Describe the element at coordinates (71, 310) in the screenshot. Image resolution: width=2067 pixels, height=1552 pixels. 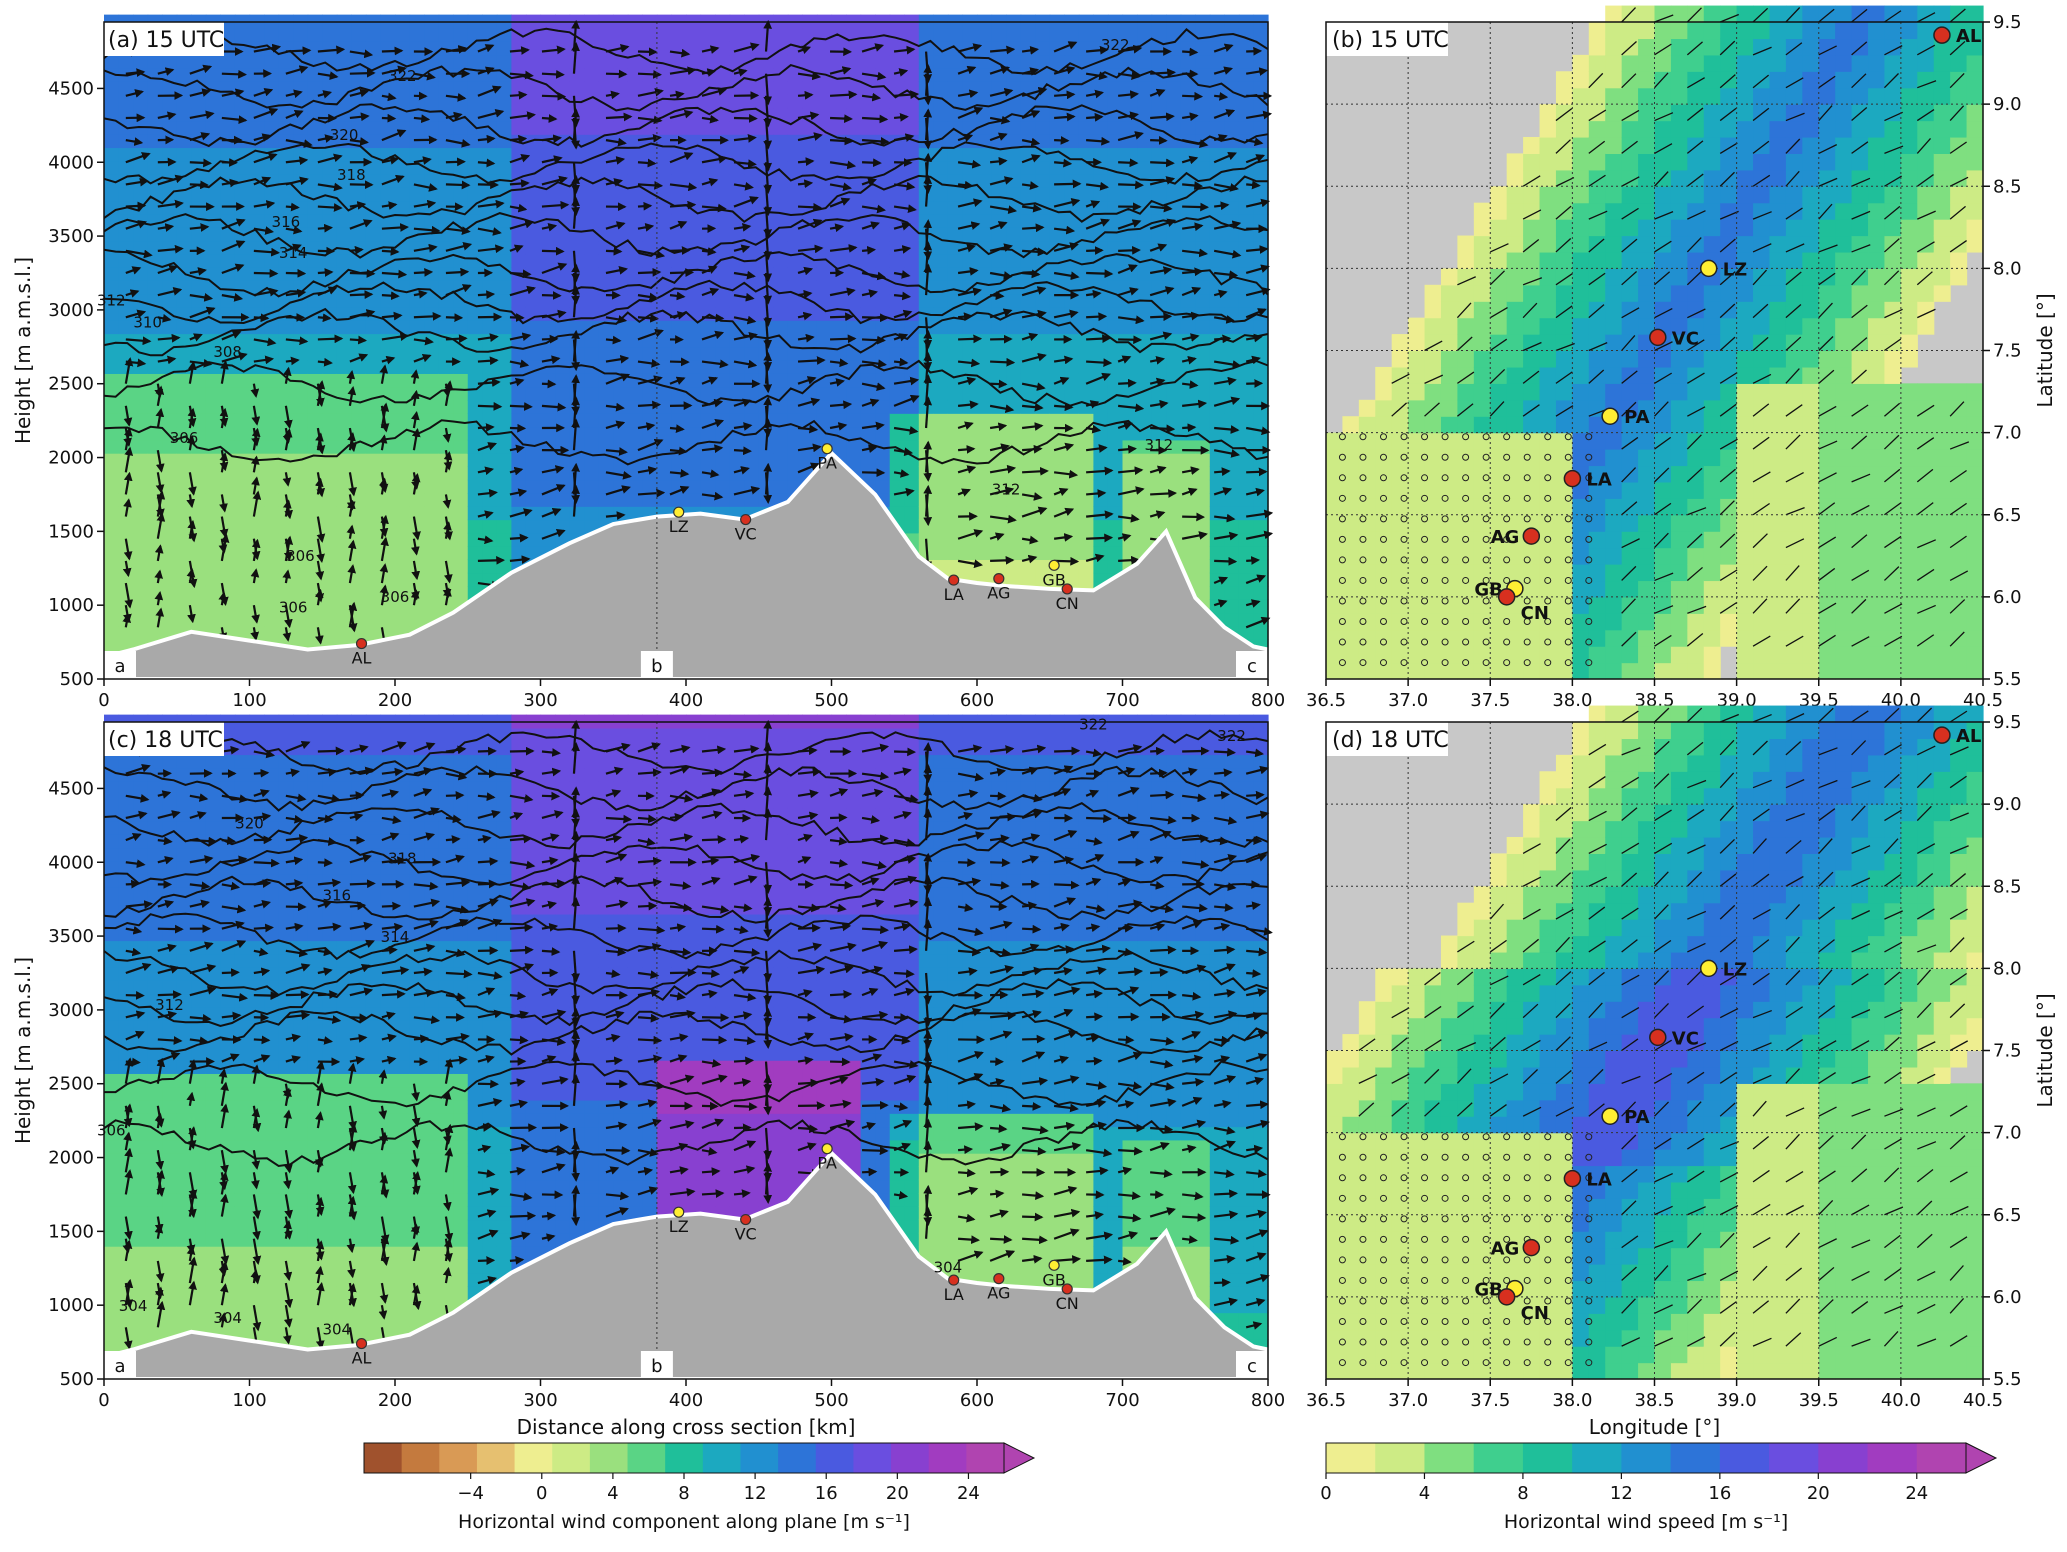
I see `y-tick-label: 3000` at that location.